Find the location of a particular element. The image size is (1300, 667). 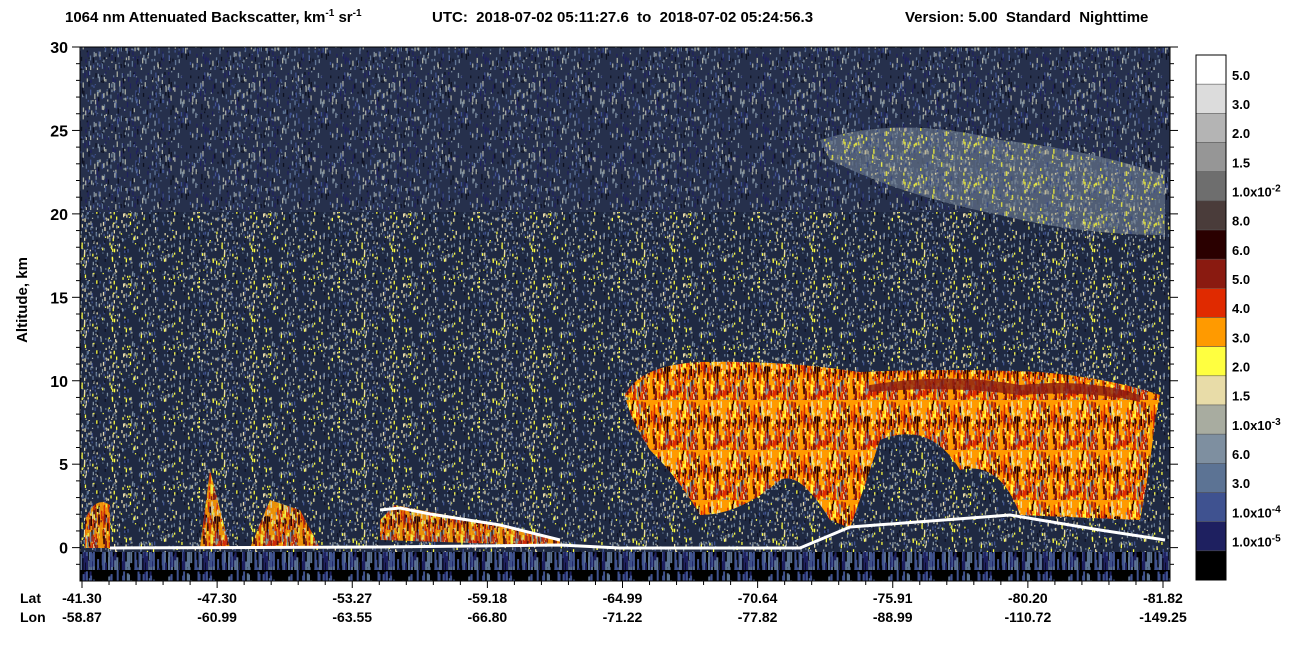

lat-tick-label: -64.99 is located at coordinates (623, 598).